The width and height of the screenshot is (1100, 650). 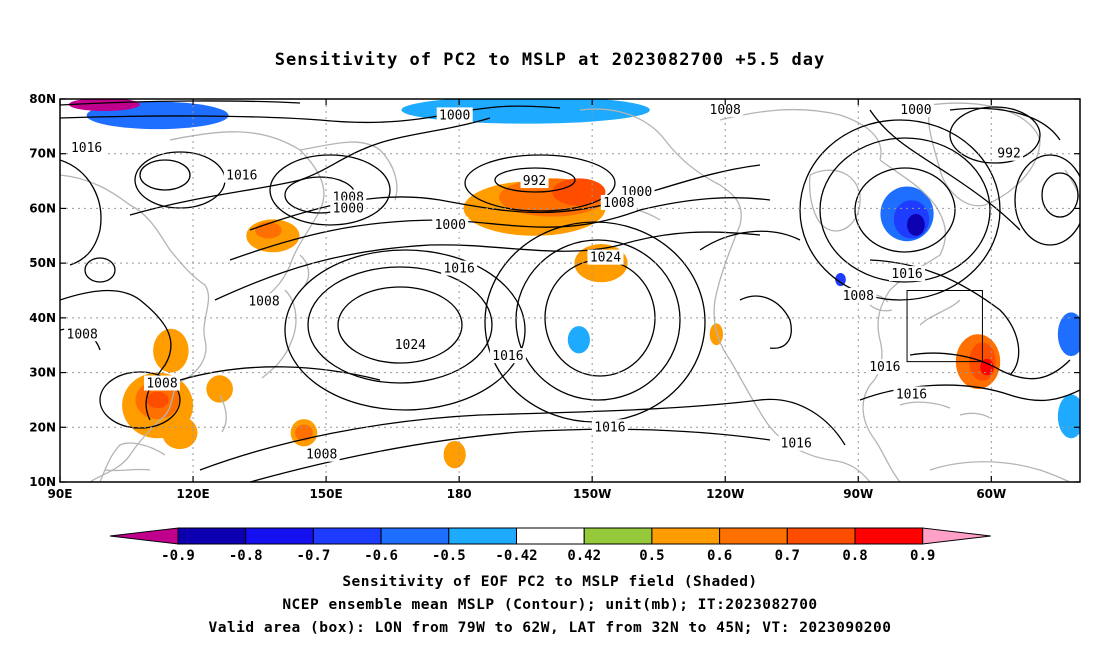 What do you see at coordinates (516, 556) in the screenshot?
I see `colorbar-label: -0.42` at bounding box center [516, 556].